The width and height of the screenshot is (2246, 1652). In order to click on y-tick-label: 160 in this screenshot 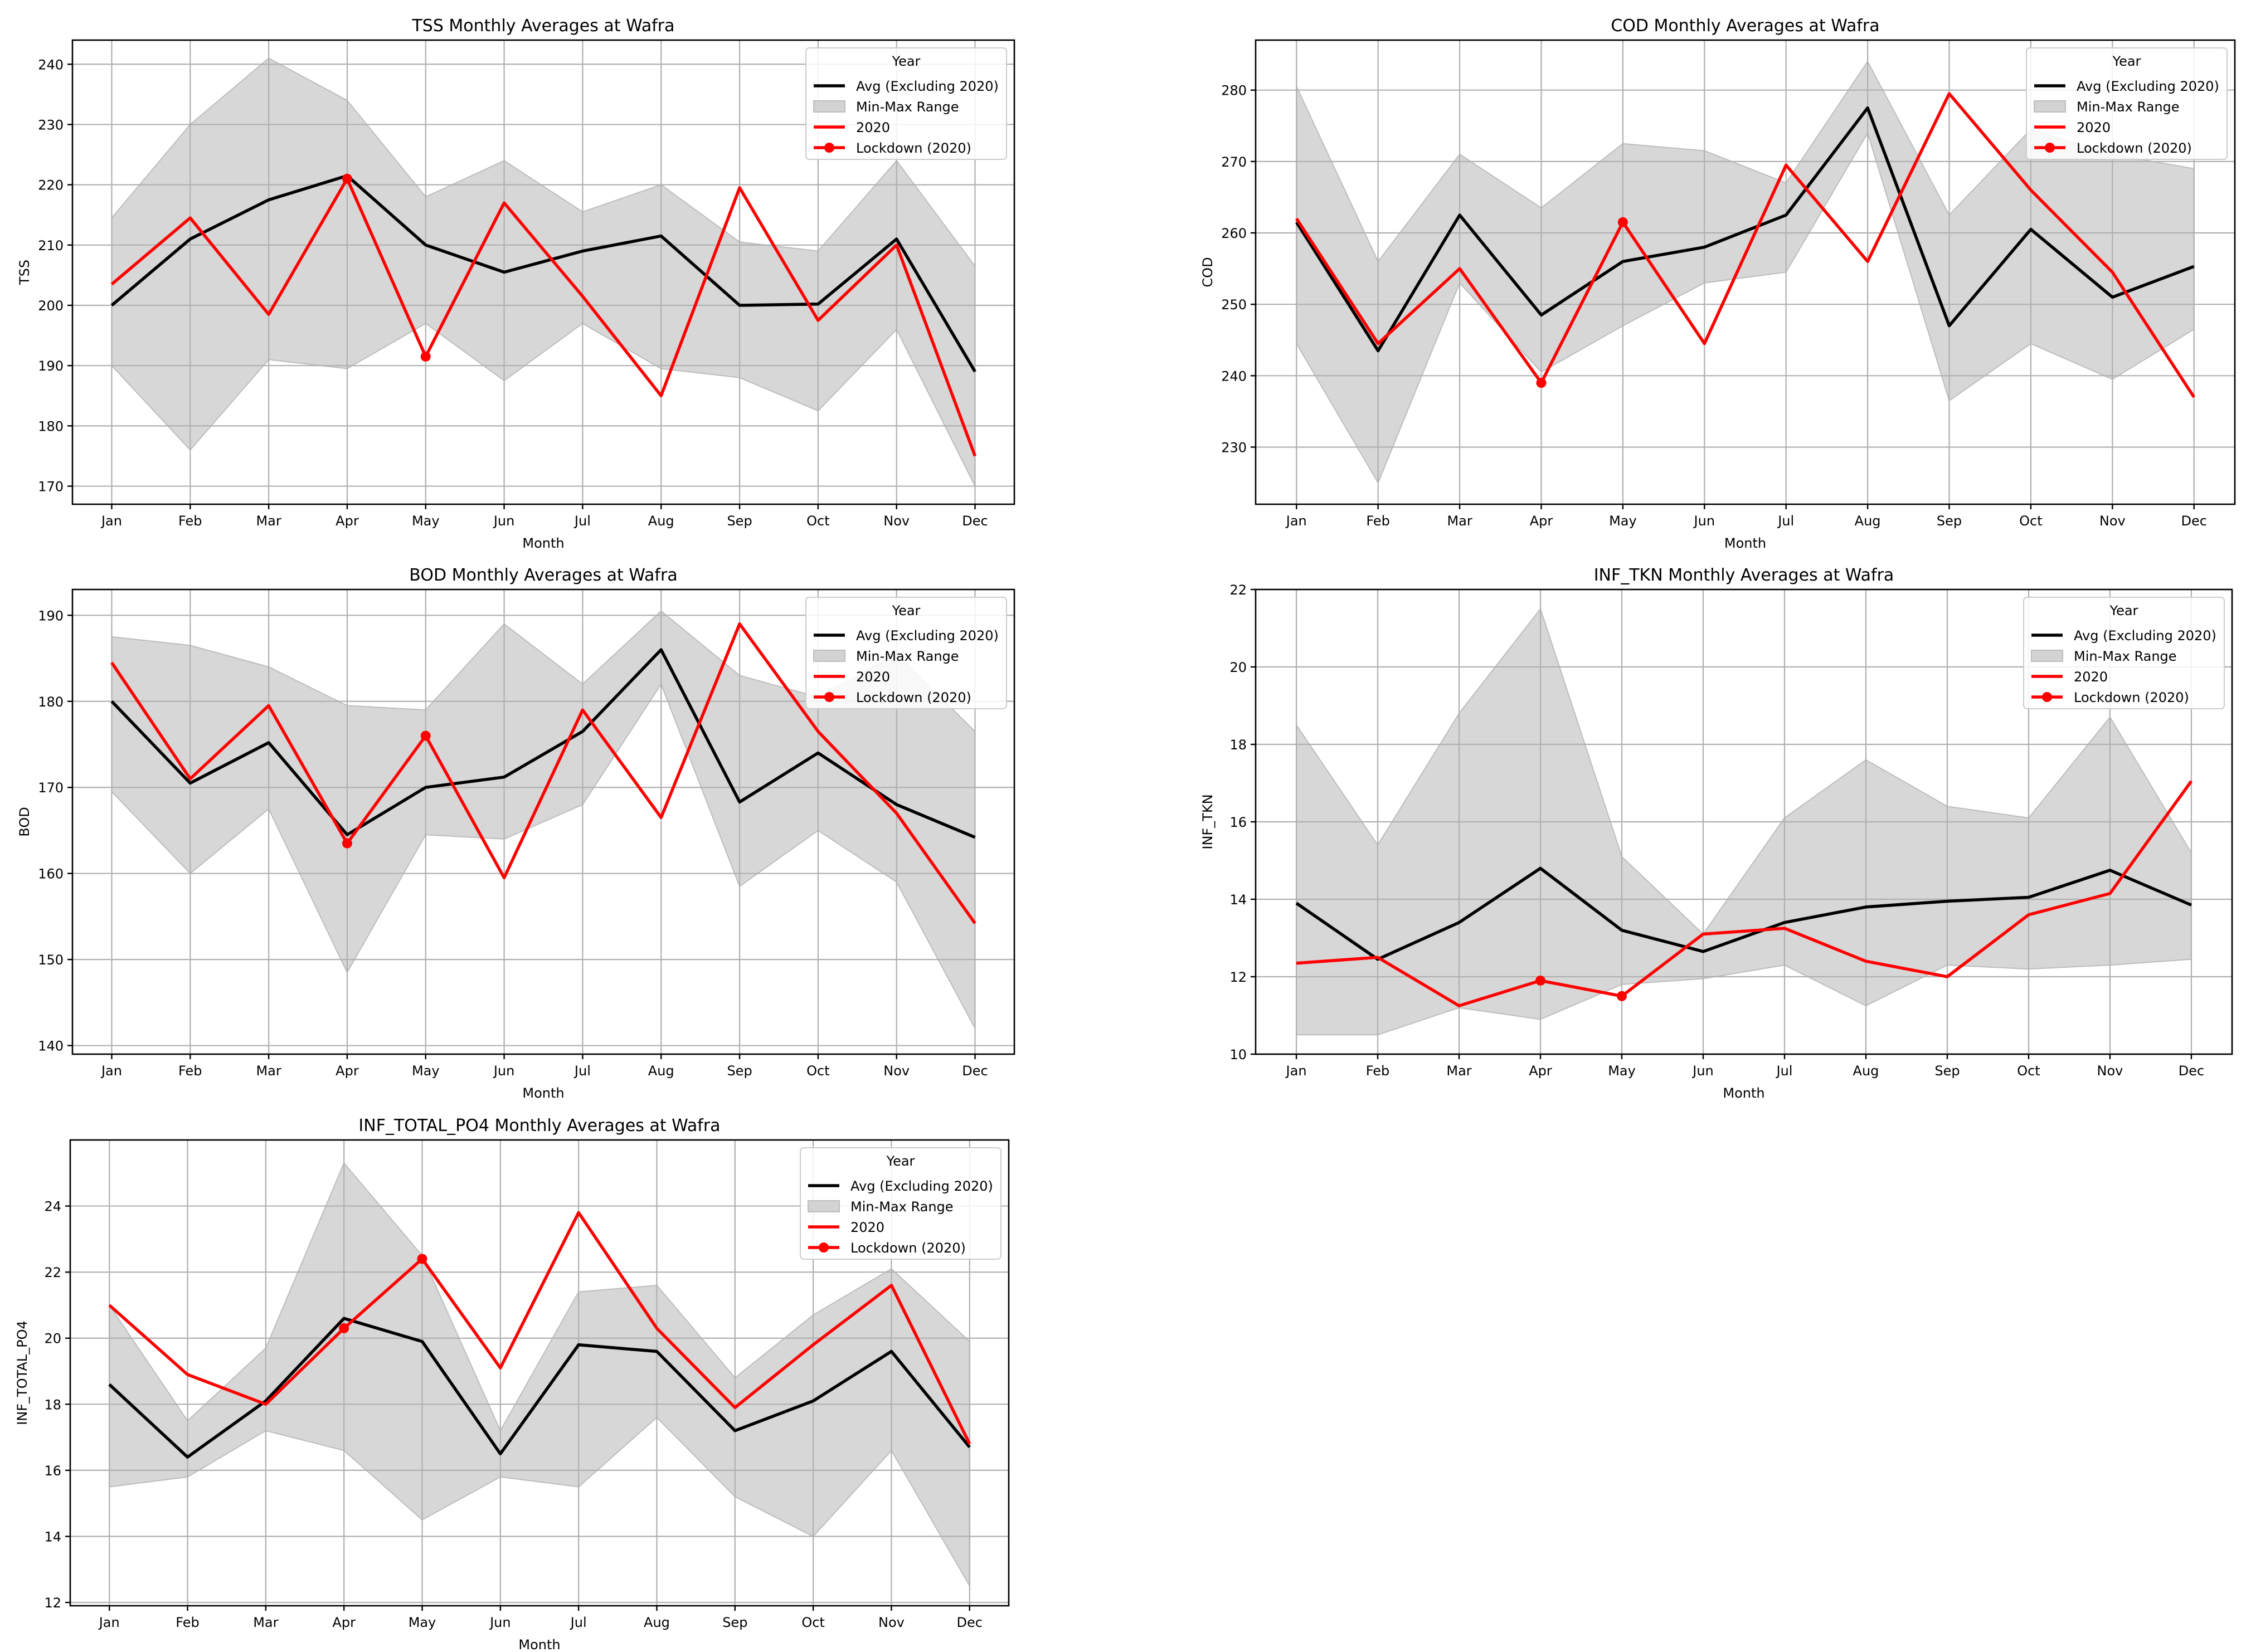, I will do `click(51, 874)`.